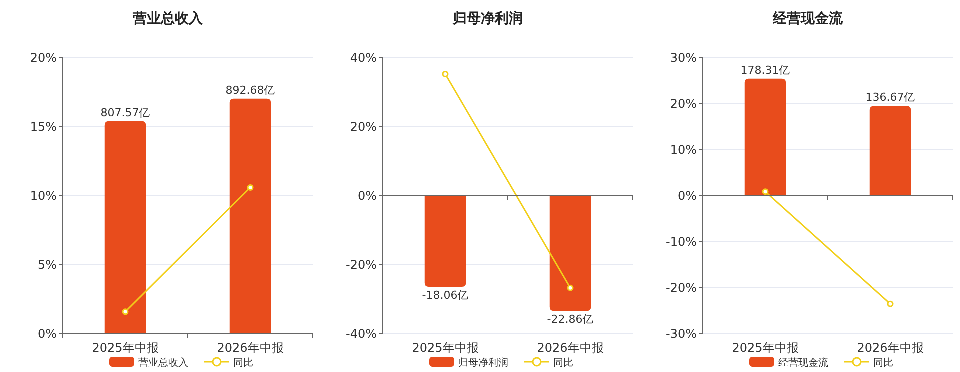 This screenshot has width=960, height=372. What do you see at coordinates (808, 18) in the screenshot?
I see `chart-title: 经营现金流` at bounding box center [808, 18].